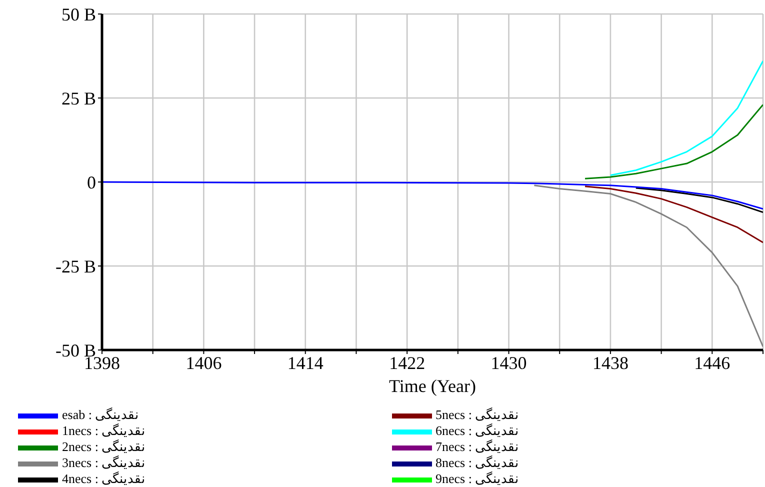 The image size is (765, 487). Describe the element at coordinates (101, 414) in the screenshot. I see `legend-label: esab : نقدینگی` at that location.